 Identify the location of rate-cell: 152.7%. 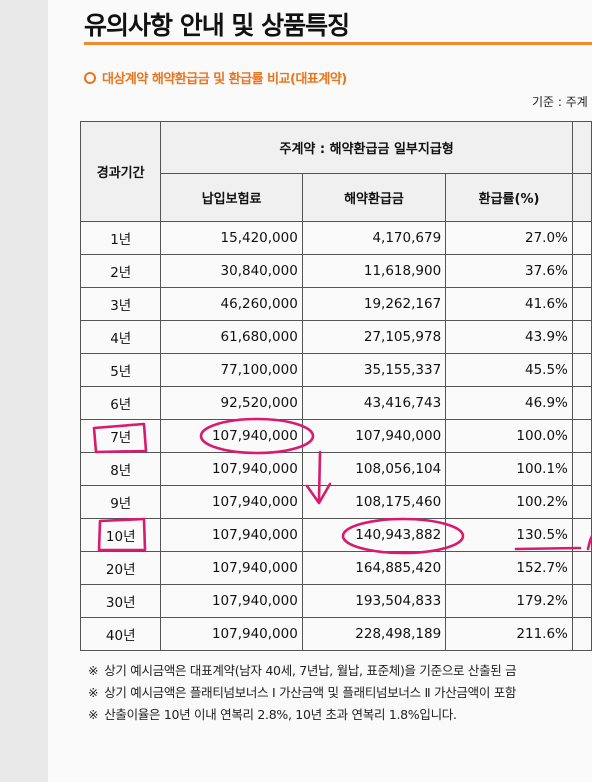
(509, 568).